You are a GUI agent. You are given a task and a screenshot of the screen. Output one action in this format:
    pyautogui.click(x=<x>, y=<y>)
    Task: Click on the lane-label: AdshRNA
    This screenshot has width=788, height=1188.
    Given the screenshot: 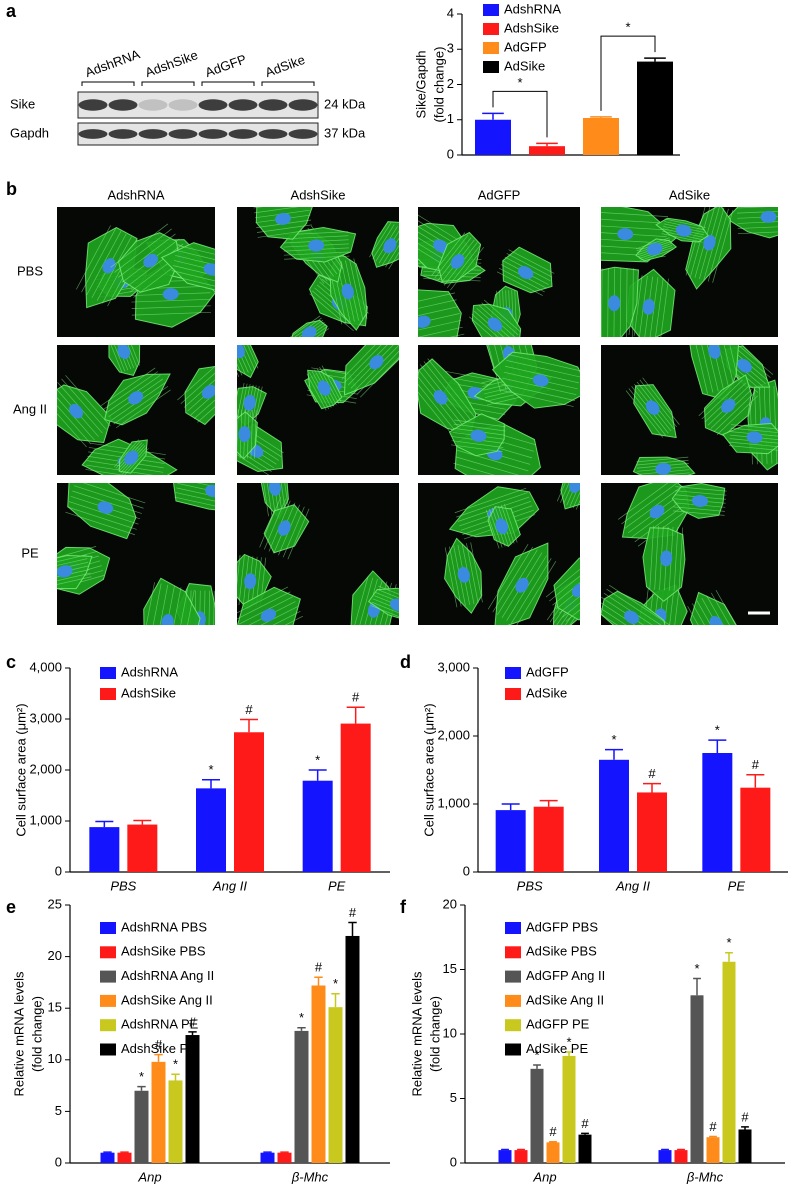 What is the action you would take?
    pyautogui.click(x=112, y=63)
    